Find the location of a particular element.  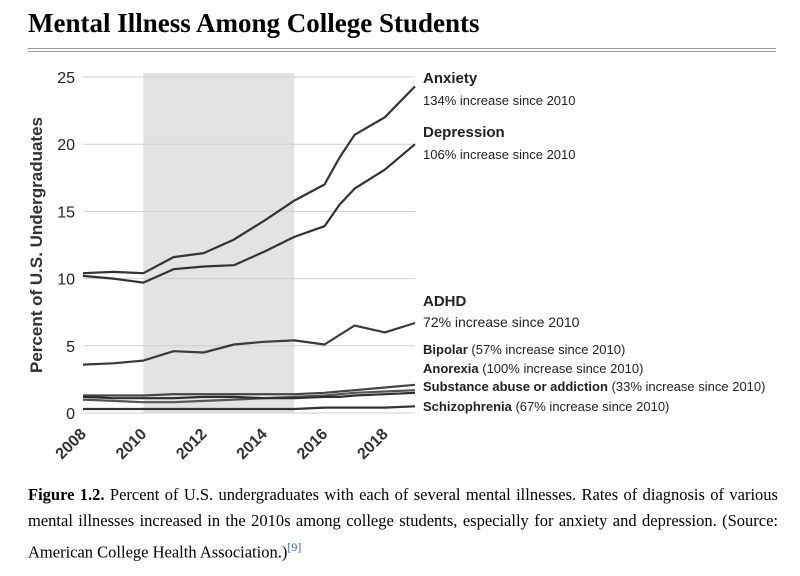

y-tick-label: 5 is located at coordinates (70, 347).